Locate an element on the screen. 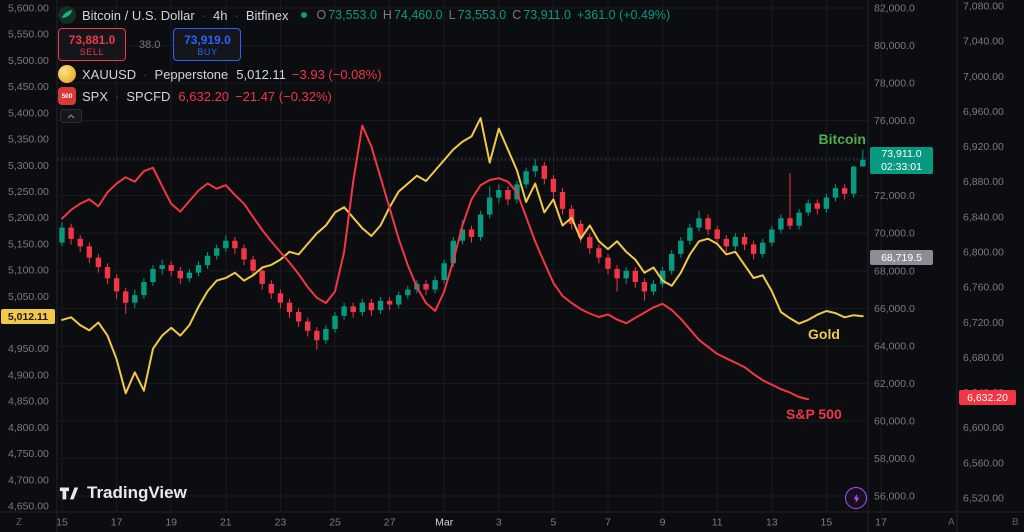 This screenshot has width=1024, height=532. spx-scale-letter: B is located at coordinates (1015, 522).